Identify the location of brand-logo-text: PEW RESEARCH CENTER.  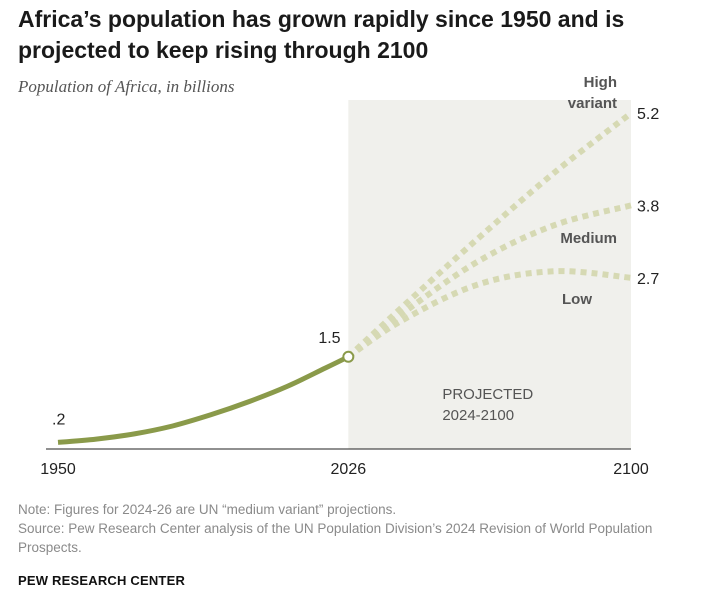
(102, 580).